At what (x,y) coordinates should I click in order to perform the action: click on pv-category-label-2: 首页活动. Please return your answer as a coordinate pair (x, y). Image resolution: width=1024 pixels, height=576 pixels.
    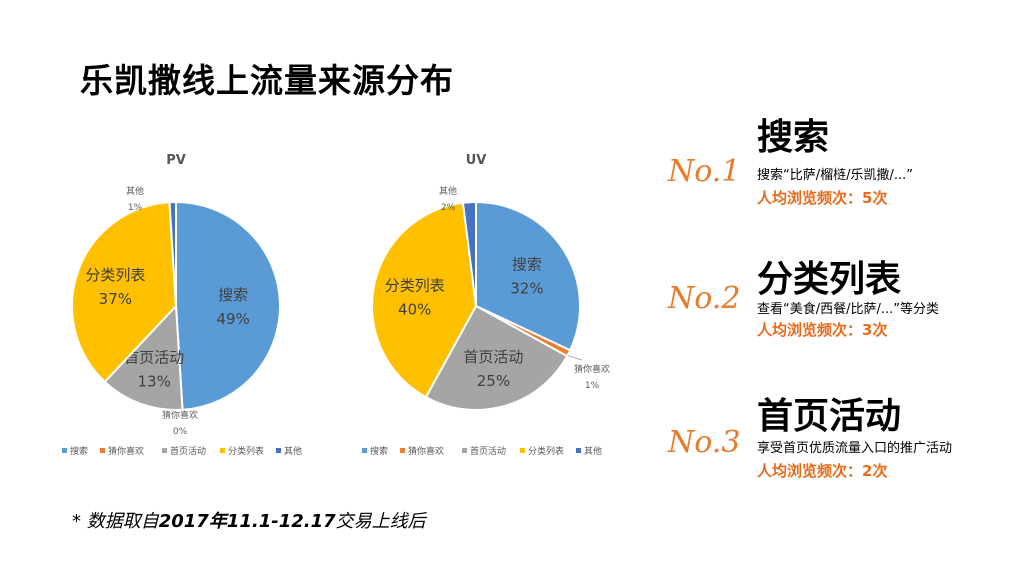
    Looking at the image, I should click on (154, 358).